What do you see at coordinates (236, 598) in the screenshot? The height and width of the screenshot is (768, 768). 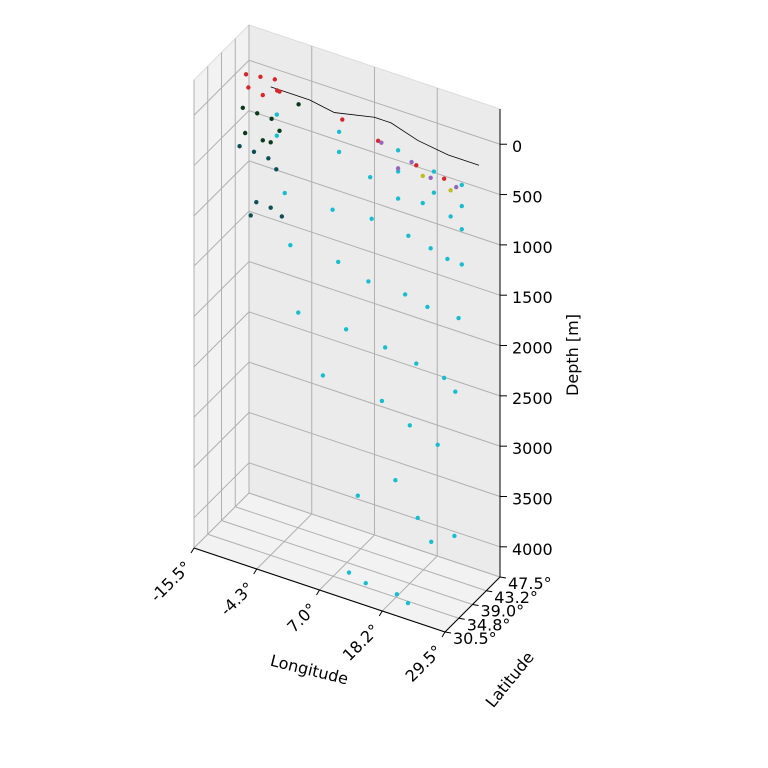 I see `x-tick-label: -4.3°` at bounding box center [236, 598].